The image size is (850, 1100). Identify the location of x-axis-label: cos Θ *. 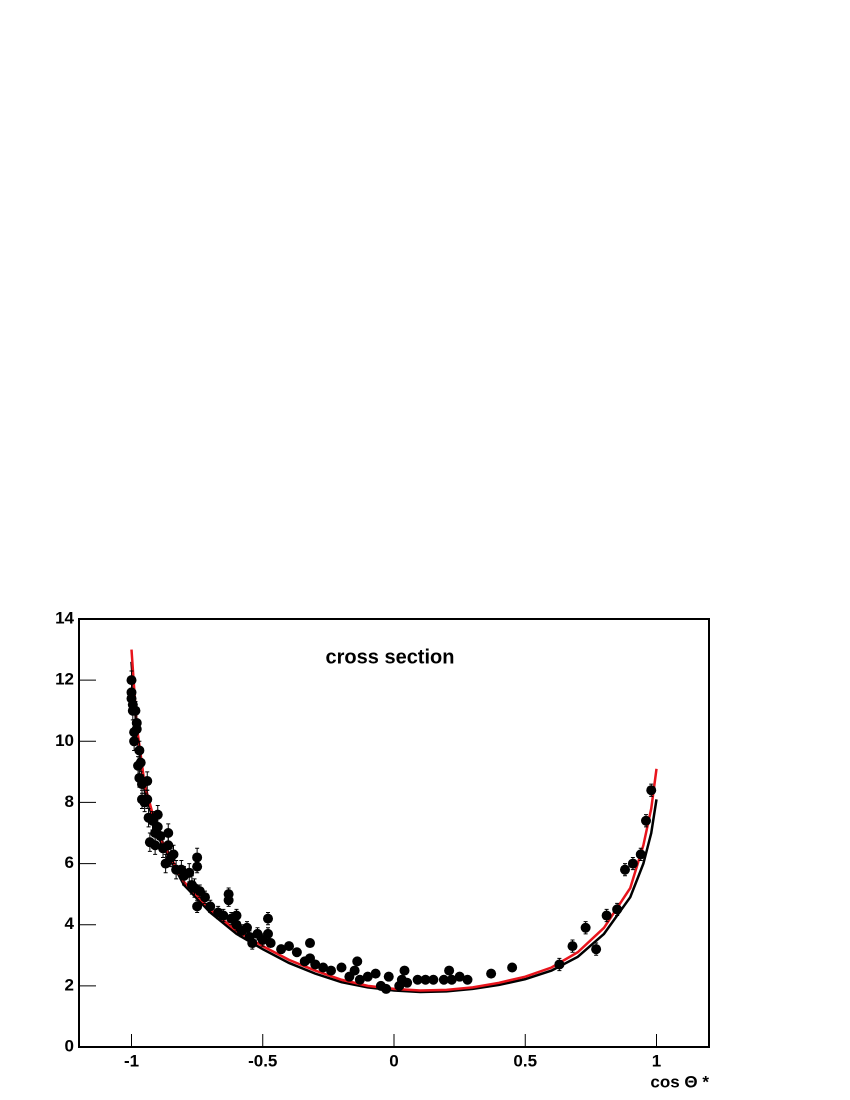
(679, 1081).